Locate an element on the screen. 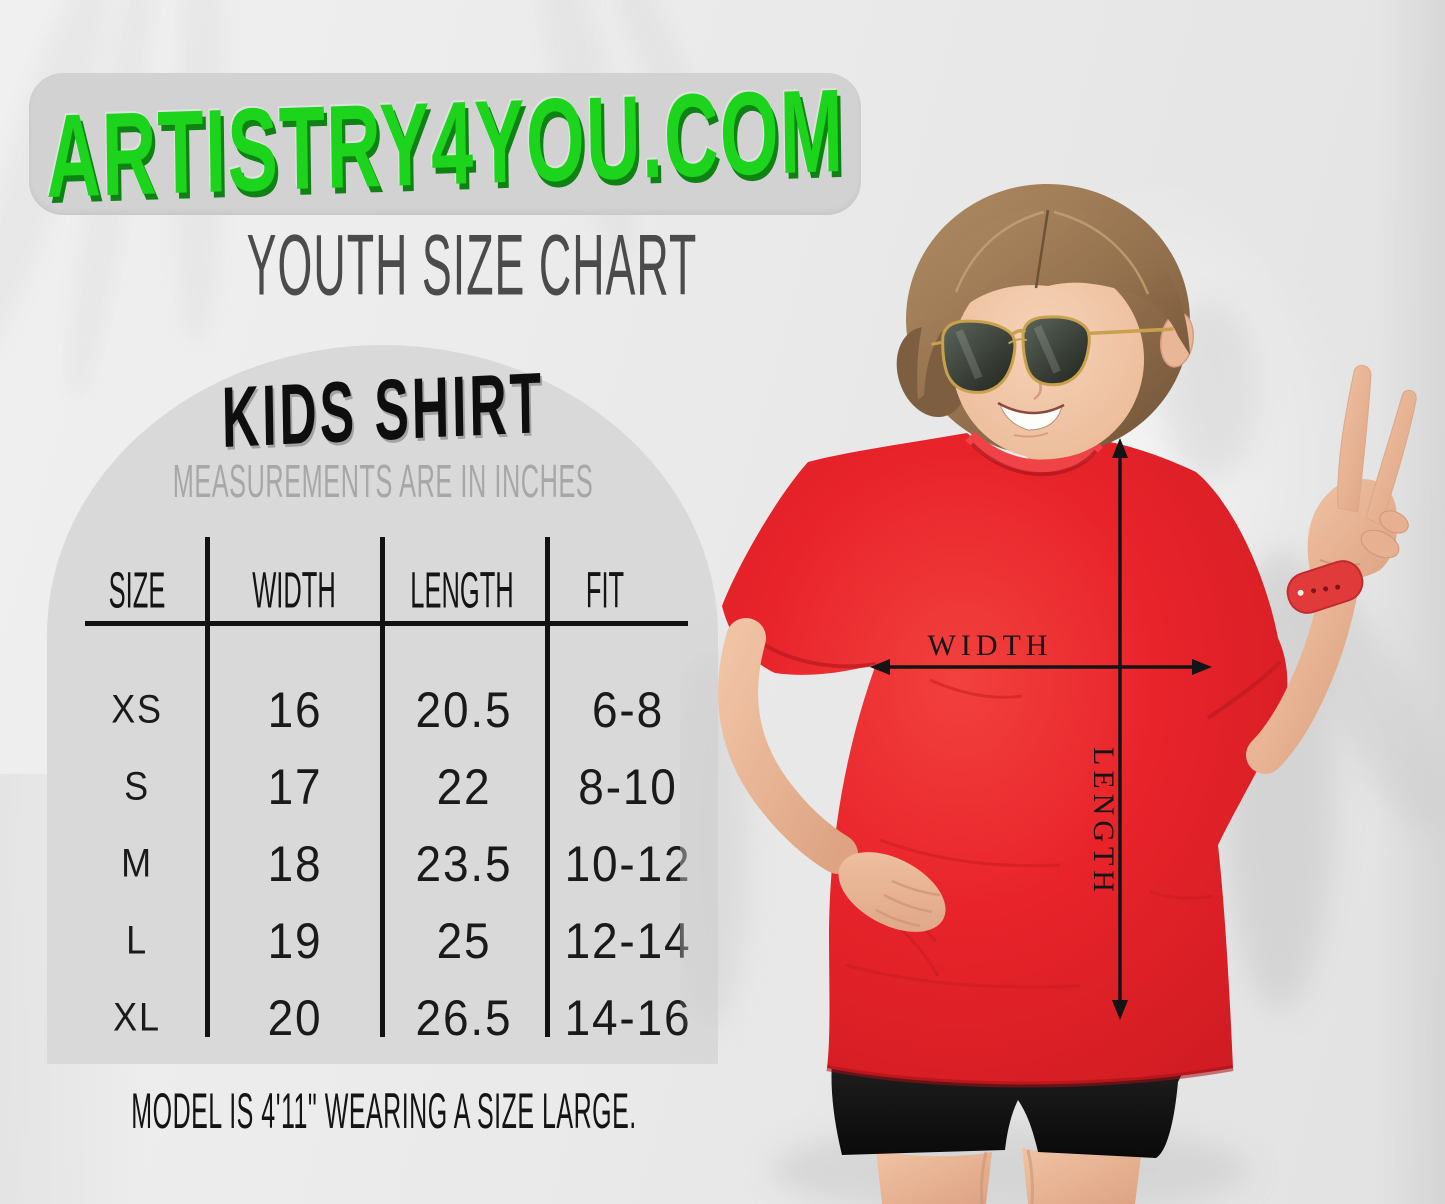  width-value: 20 is located at coordinates (295, 1018).